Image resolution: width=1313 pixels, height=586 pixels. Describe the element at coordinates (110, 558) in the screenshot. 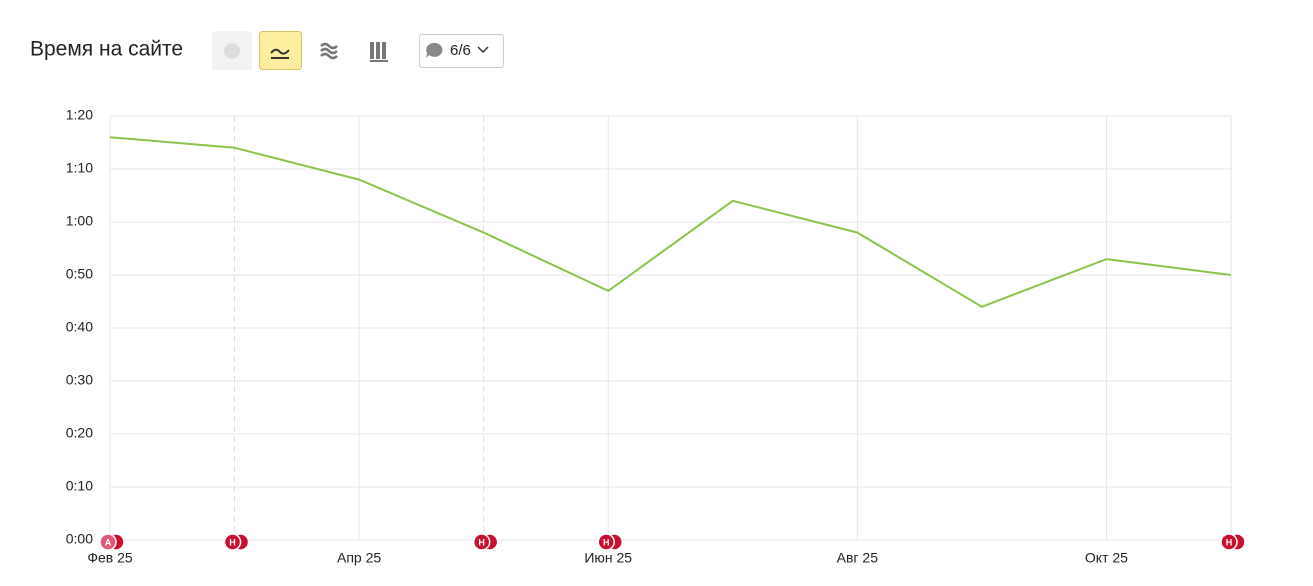

I see `x-tick-label: Фев 25` at that location.